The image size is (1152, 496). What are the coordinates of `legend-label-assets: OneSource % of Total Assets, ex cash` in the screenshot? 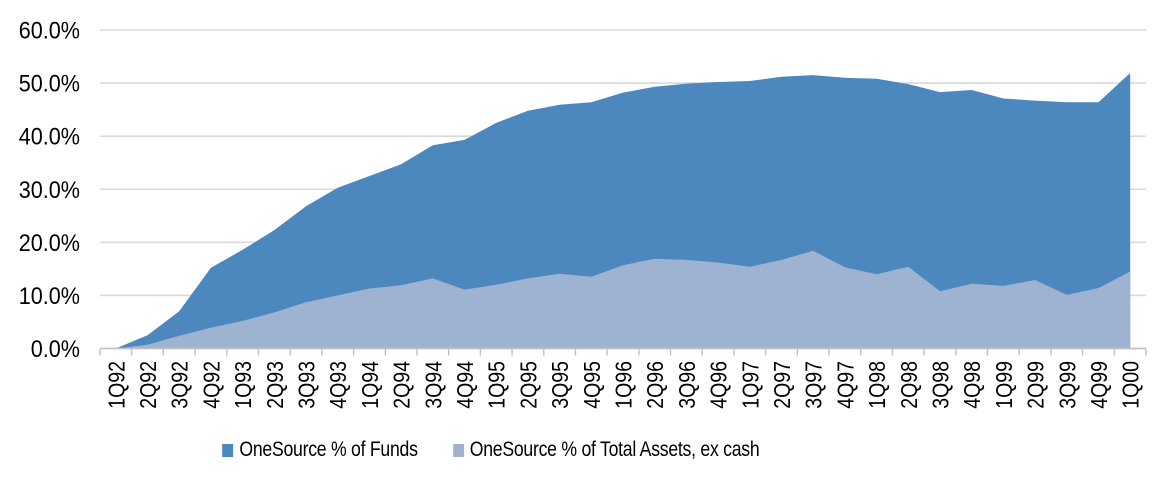 It's located at (614, 449).